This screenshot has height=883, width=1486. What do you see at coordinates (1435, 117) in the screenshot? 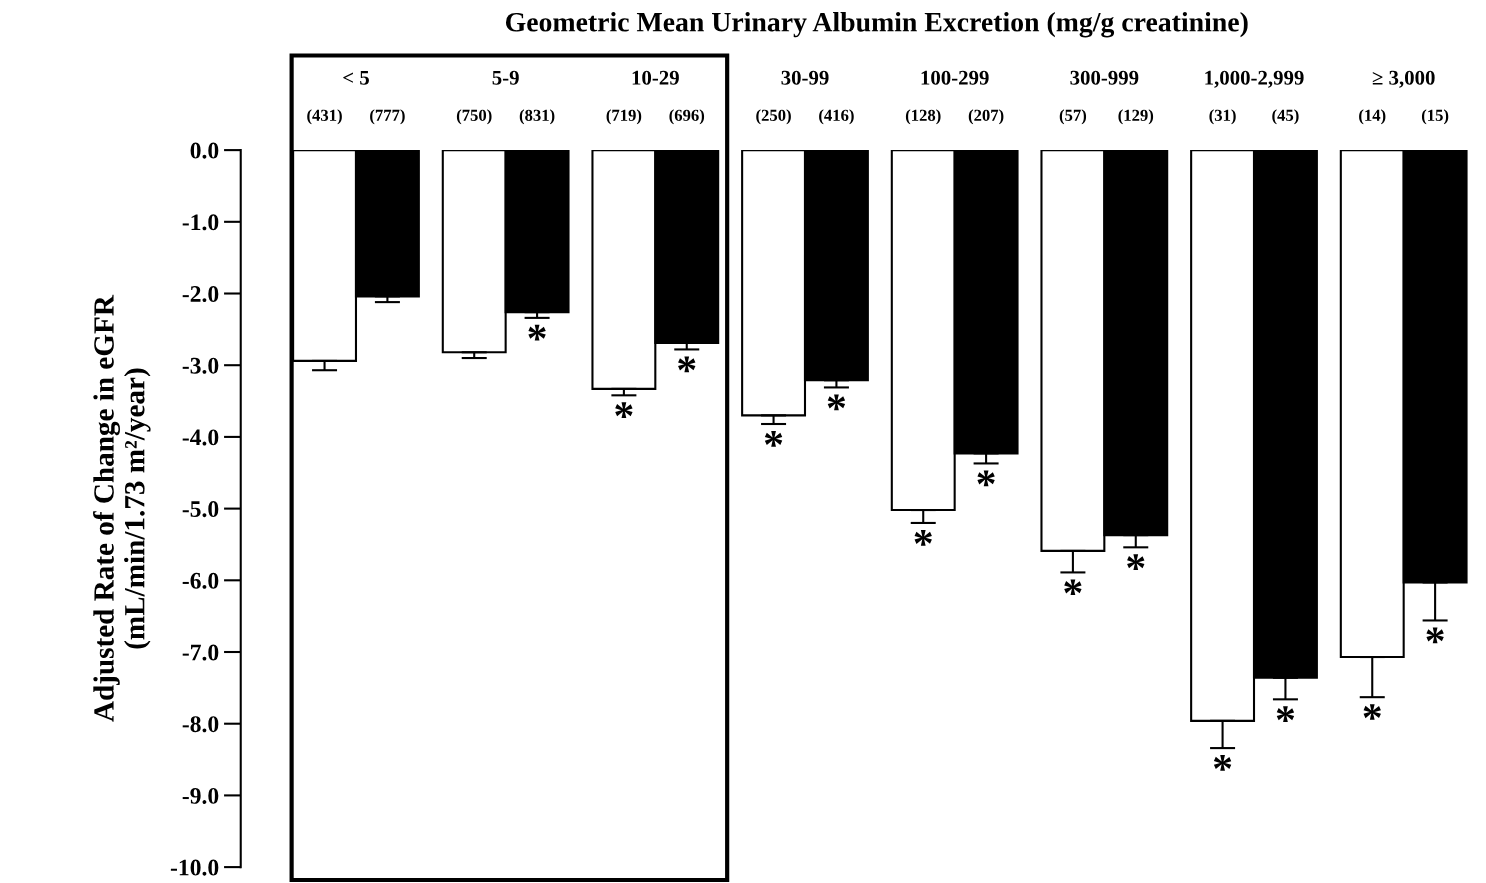
I see `text: (15)` at bounding box center [1435, 117].